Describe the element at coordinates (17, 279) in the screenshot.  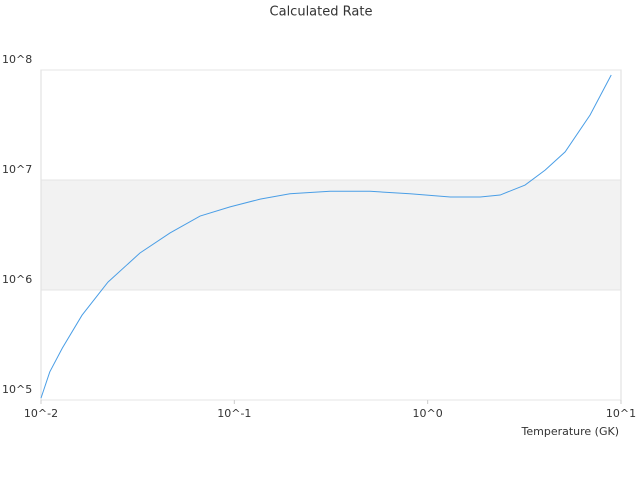
I see `y-tick-label: 10^6` at that location.